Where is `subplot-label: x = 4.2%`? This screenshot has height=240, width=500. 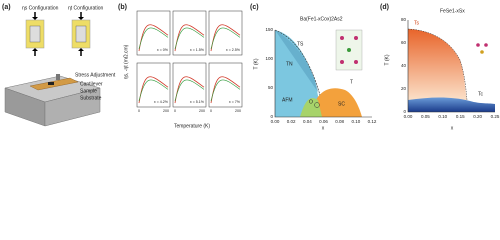 subplot-label: x = 4.2% is located at coordinates (161, 102).